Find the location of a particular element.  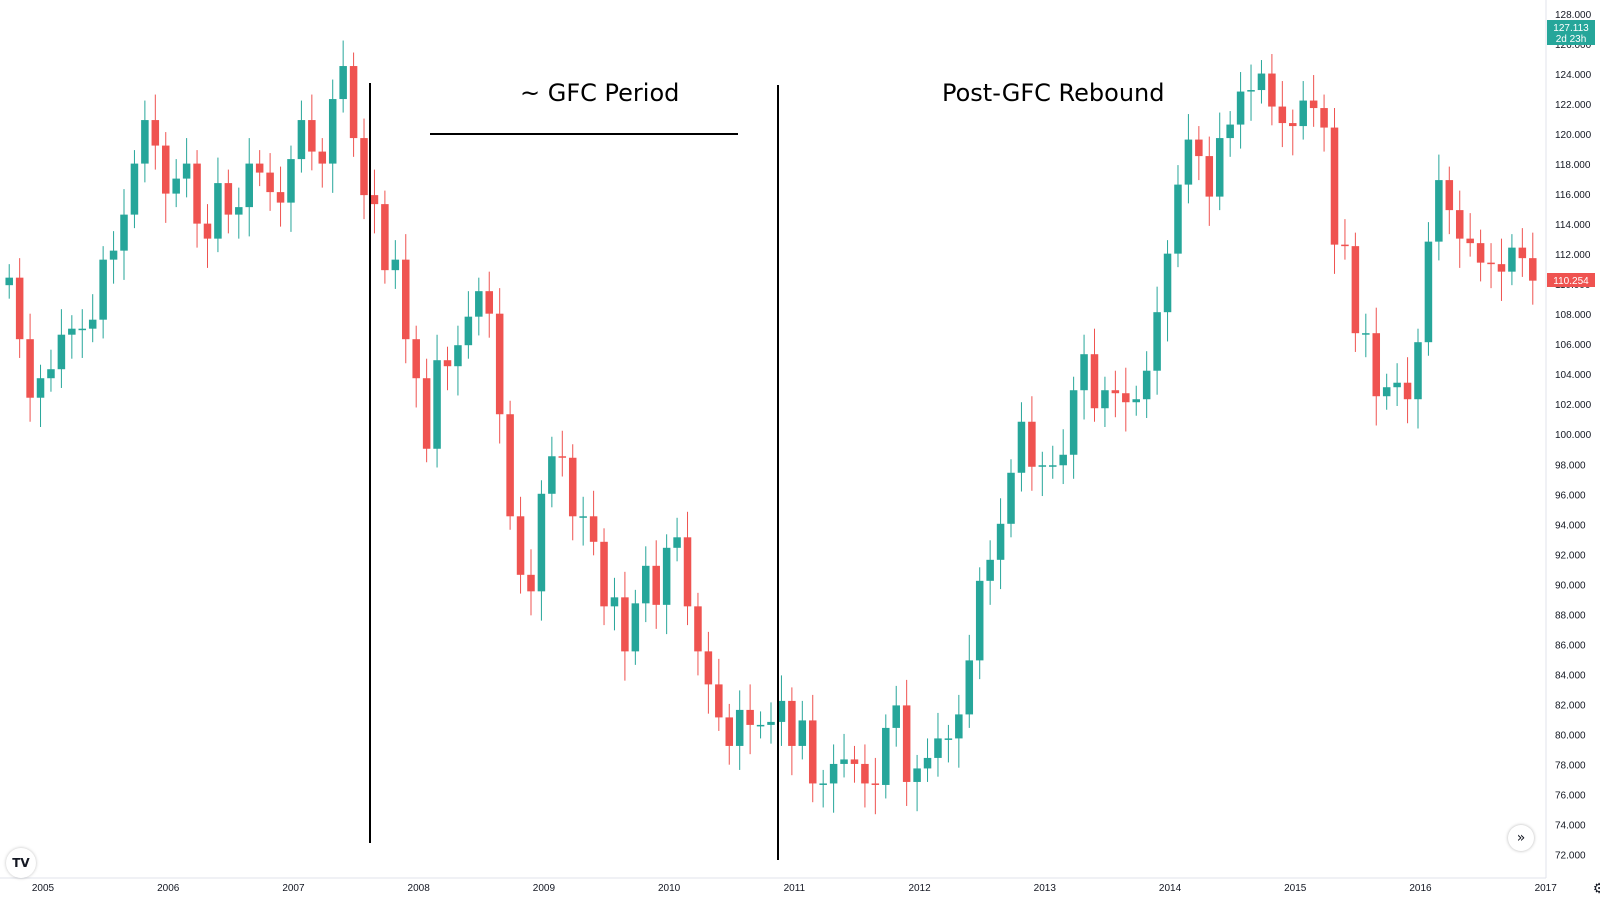

y-tick-label: 124.000 is located at coordinates (1573, 75).